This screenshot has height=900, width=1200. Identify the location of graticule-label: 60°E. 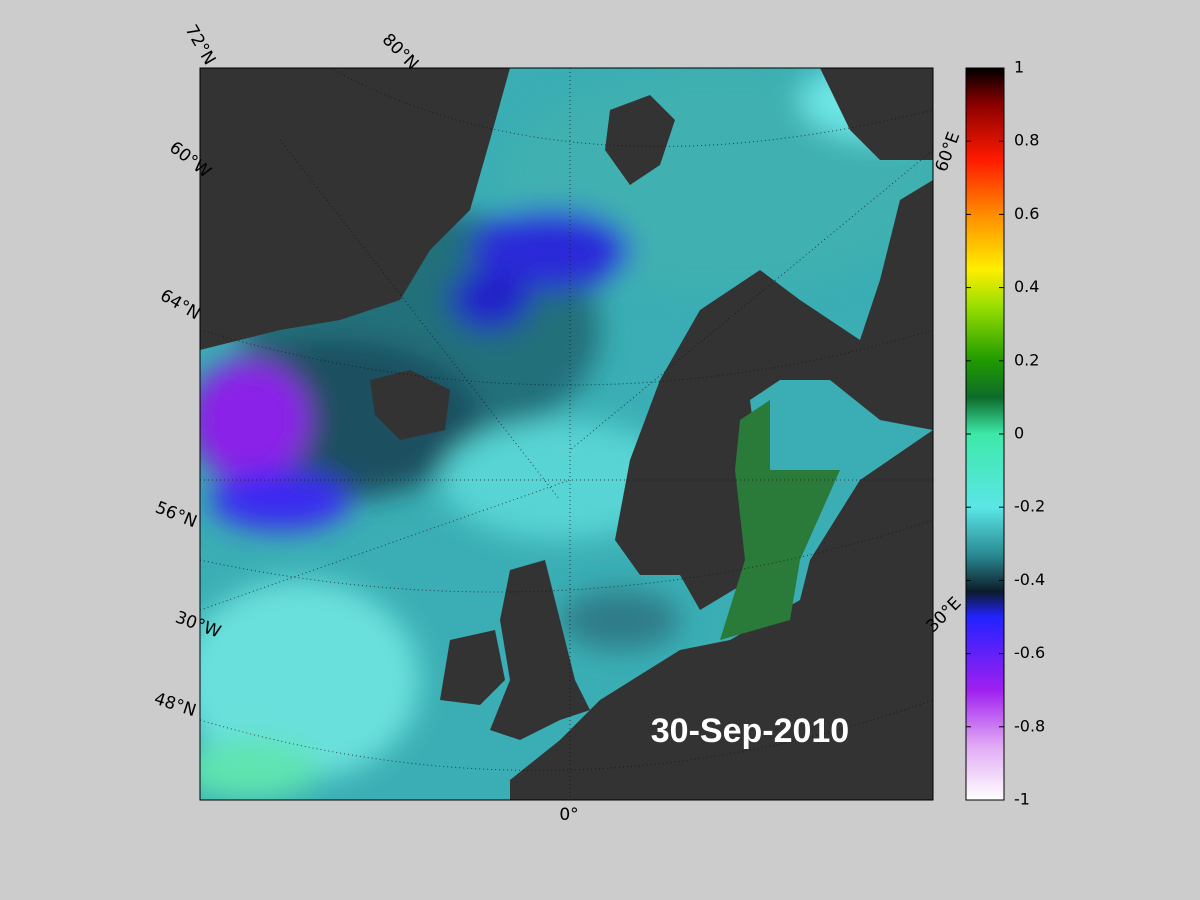
(948, 151).